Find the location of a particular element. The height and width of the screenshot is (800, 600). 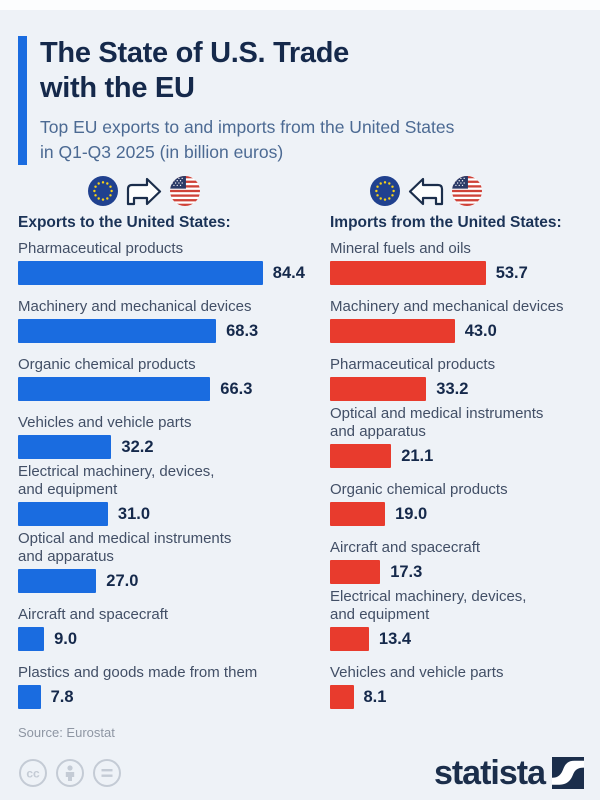

imports-flags-row is located at coordinates (426, 191).